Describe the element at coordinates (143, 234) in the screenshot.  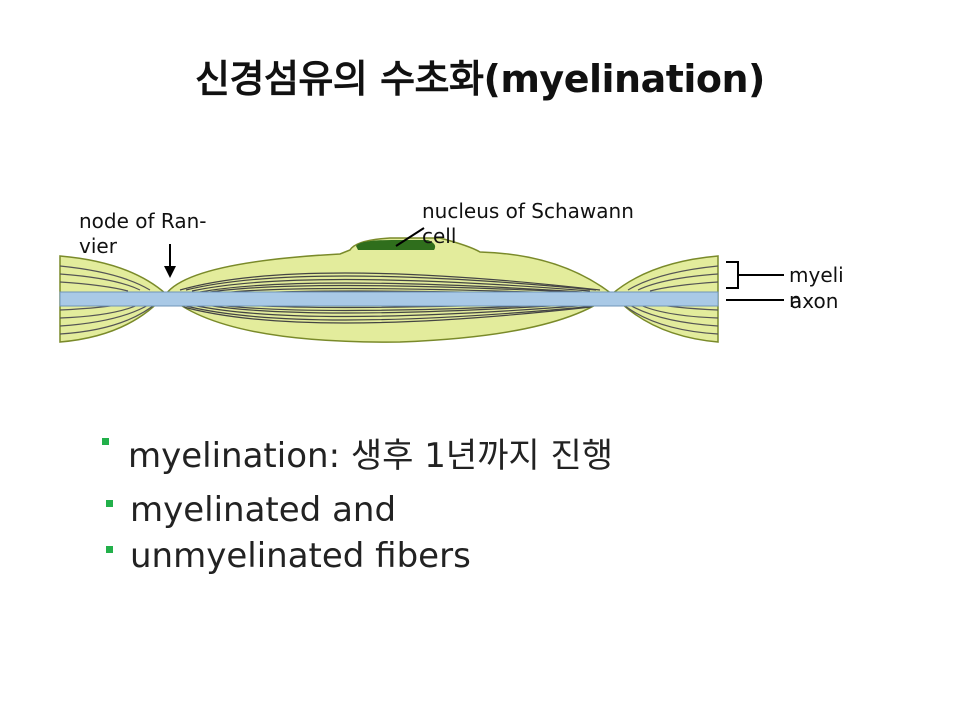
I see `node-of-ranvier-label: node of Ran- vier` at that location.